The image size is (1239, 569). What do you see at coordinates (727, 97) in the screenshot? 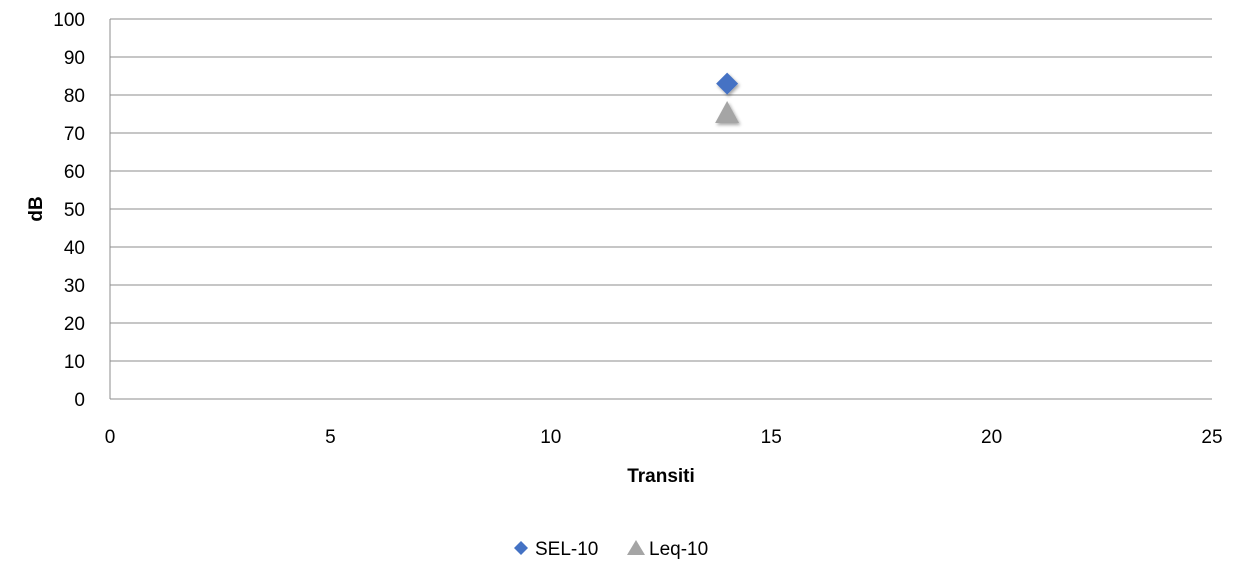
I see `data-points` at bounding box center [727, 97].